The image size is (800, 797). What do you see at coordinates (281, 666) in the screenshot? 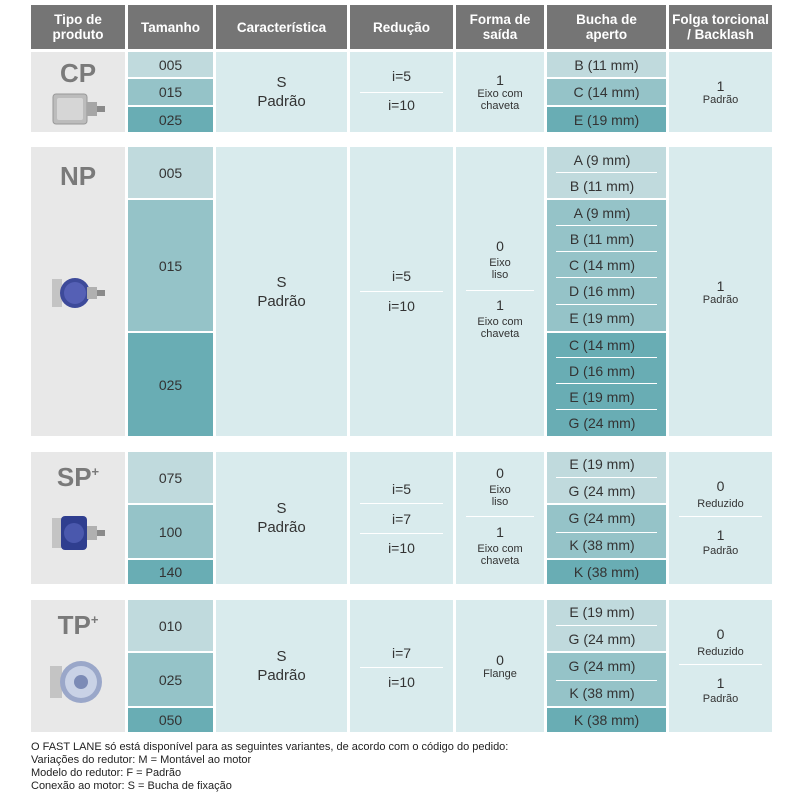
I see `caracteristica-tp: S Padrão` at bounding box center [281, 666].